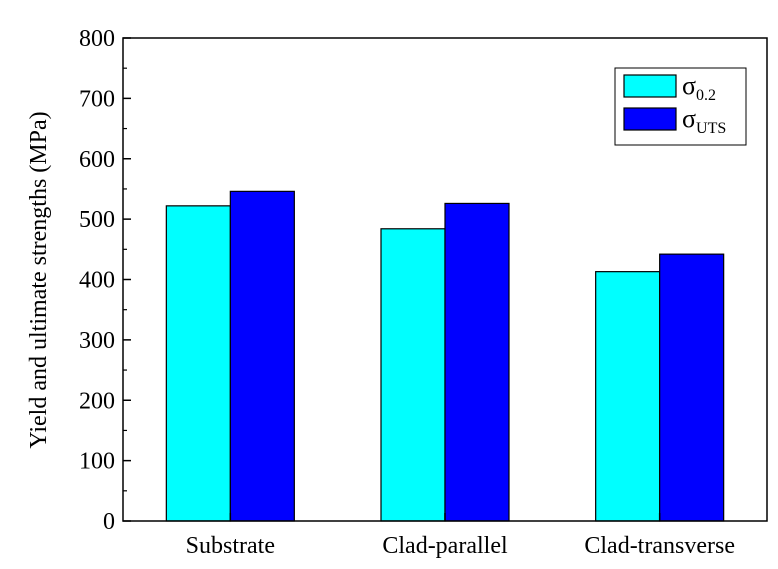  Describe the element at coordinates (198, 363) in the screenshot. I see `bar-yield-substrate` at that location.